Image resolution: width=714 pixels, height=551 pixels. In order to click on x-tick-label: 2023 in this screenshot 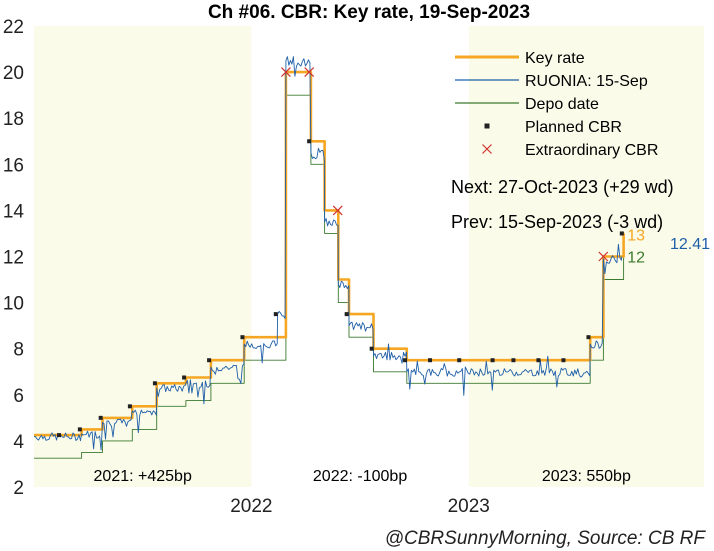, I will do `click(469, 506)`.